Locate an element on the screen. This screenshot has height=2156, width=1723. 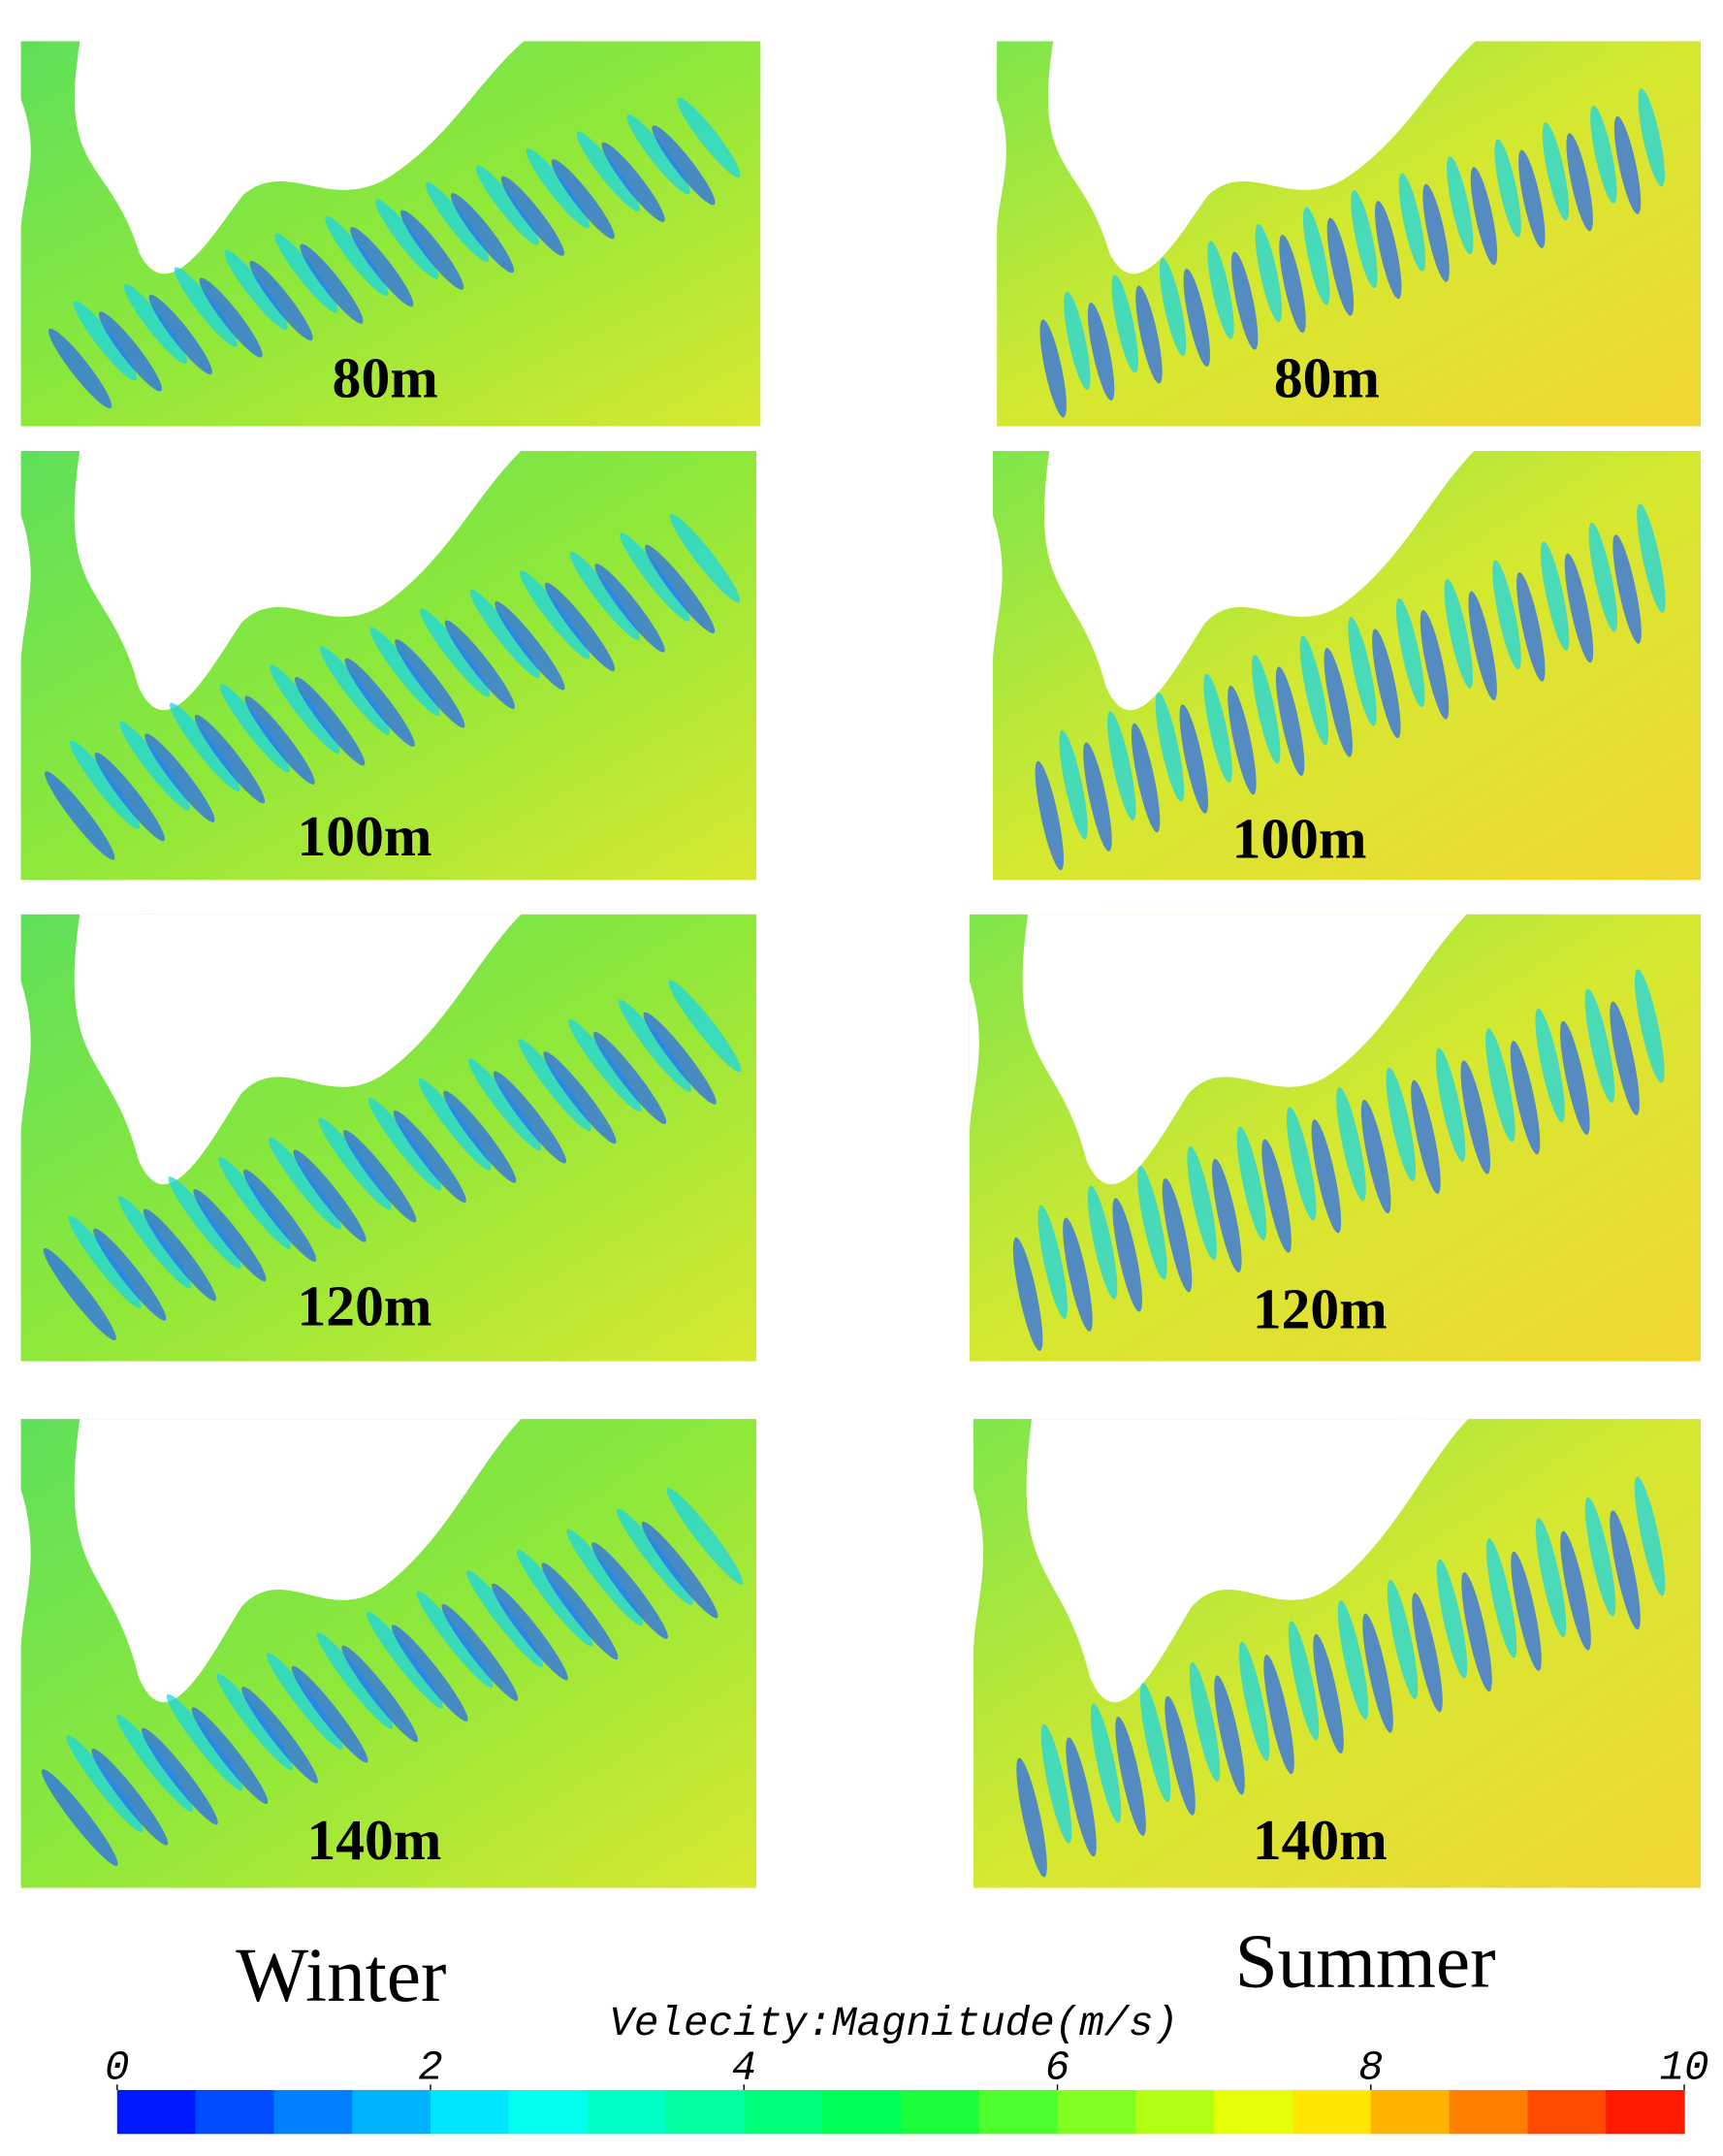
land-mask is located at coordinates (1259, 581).